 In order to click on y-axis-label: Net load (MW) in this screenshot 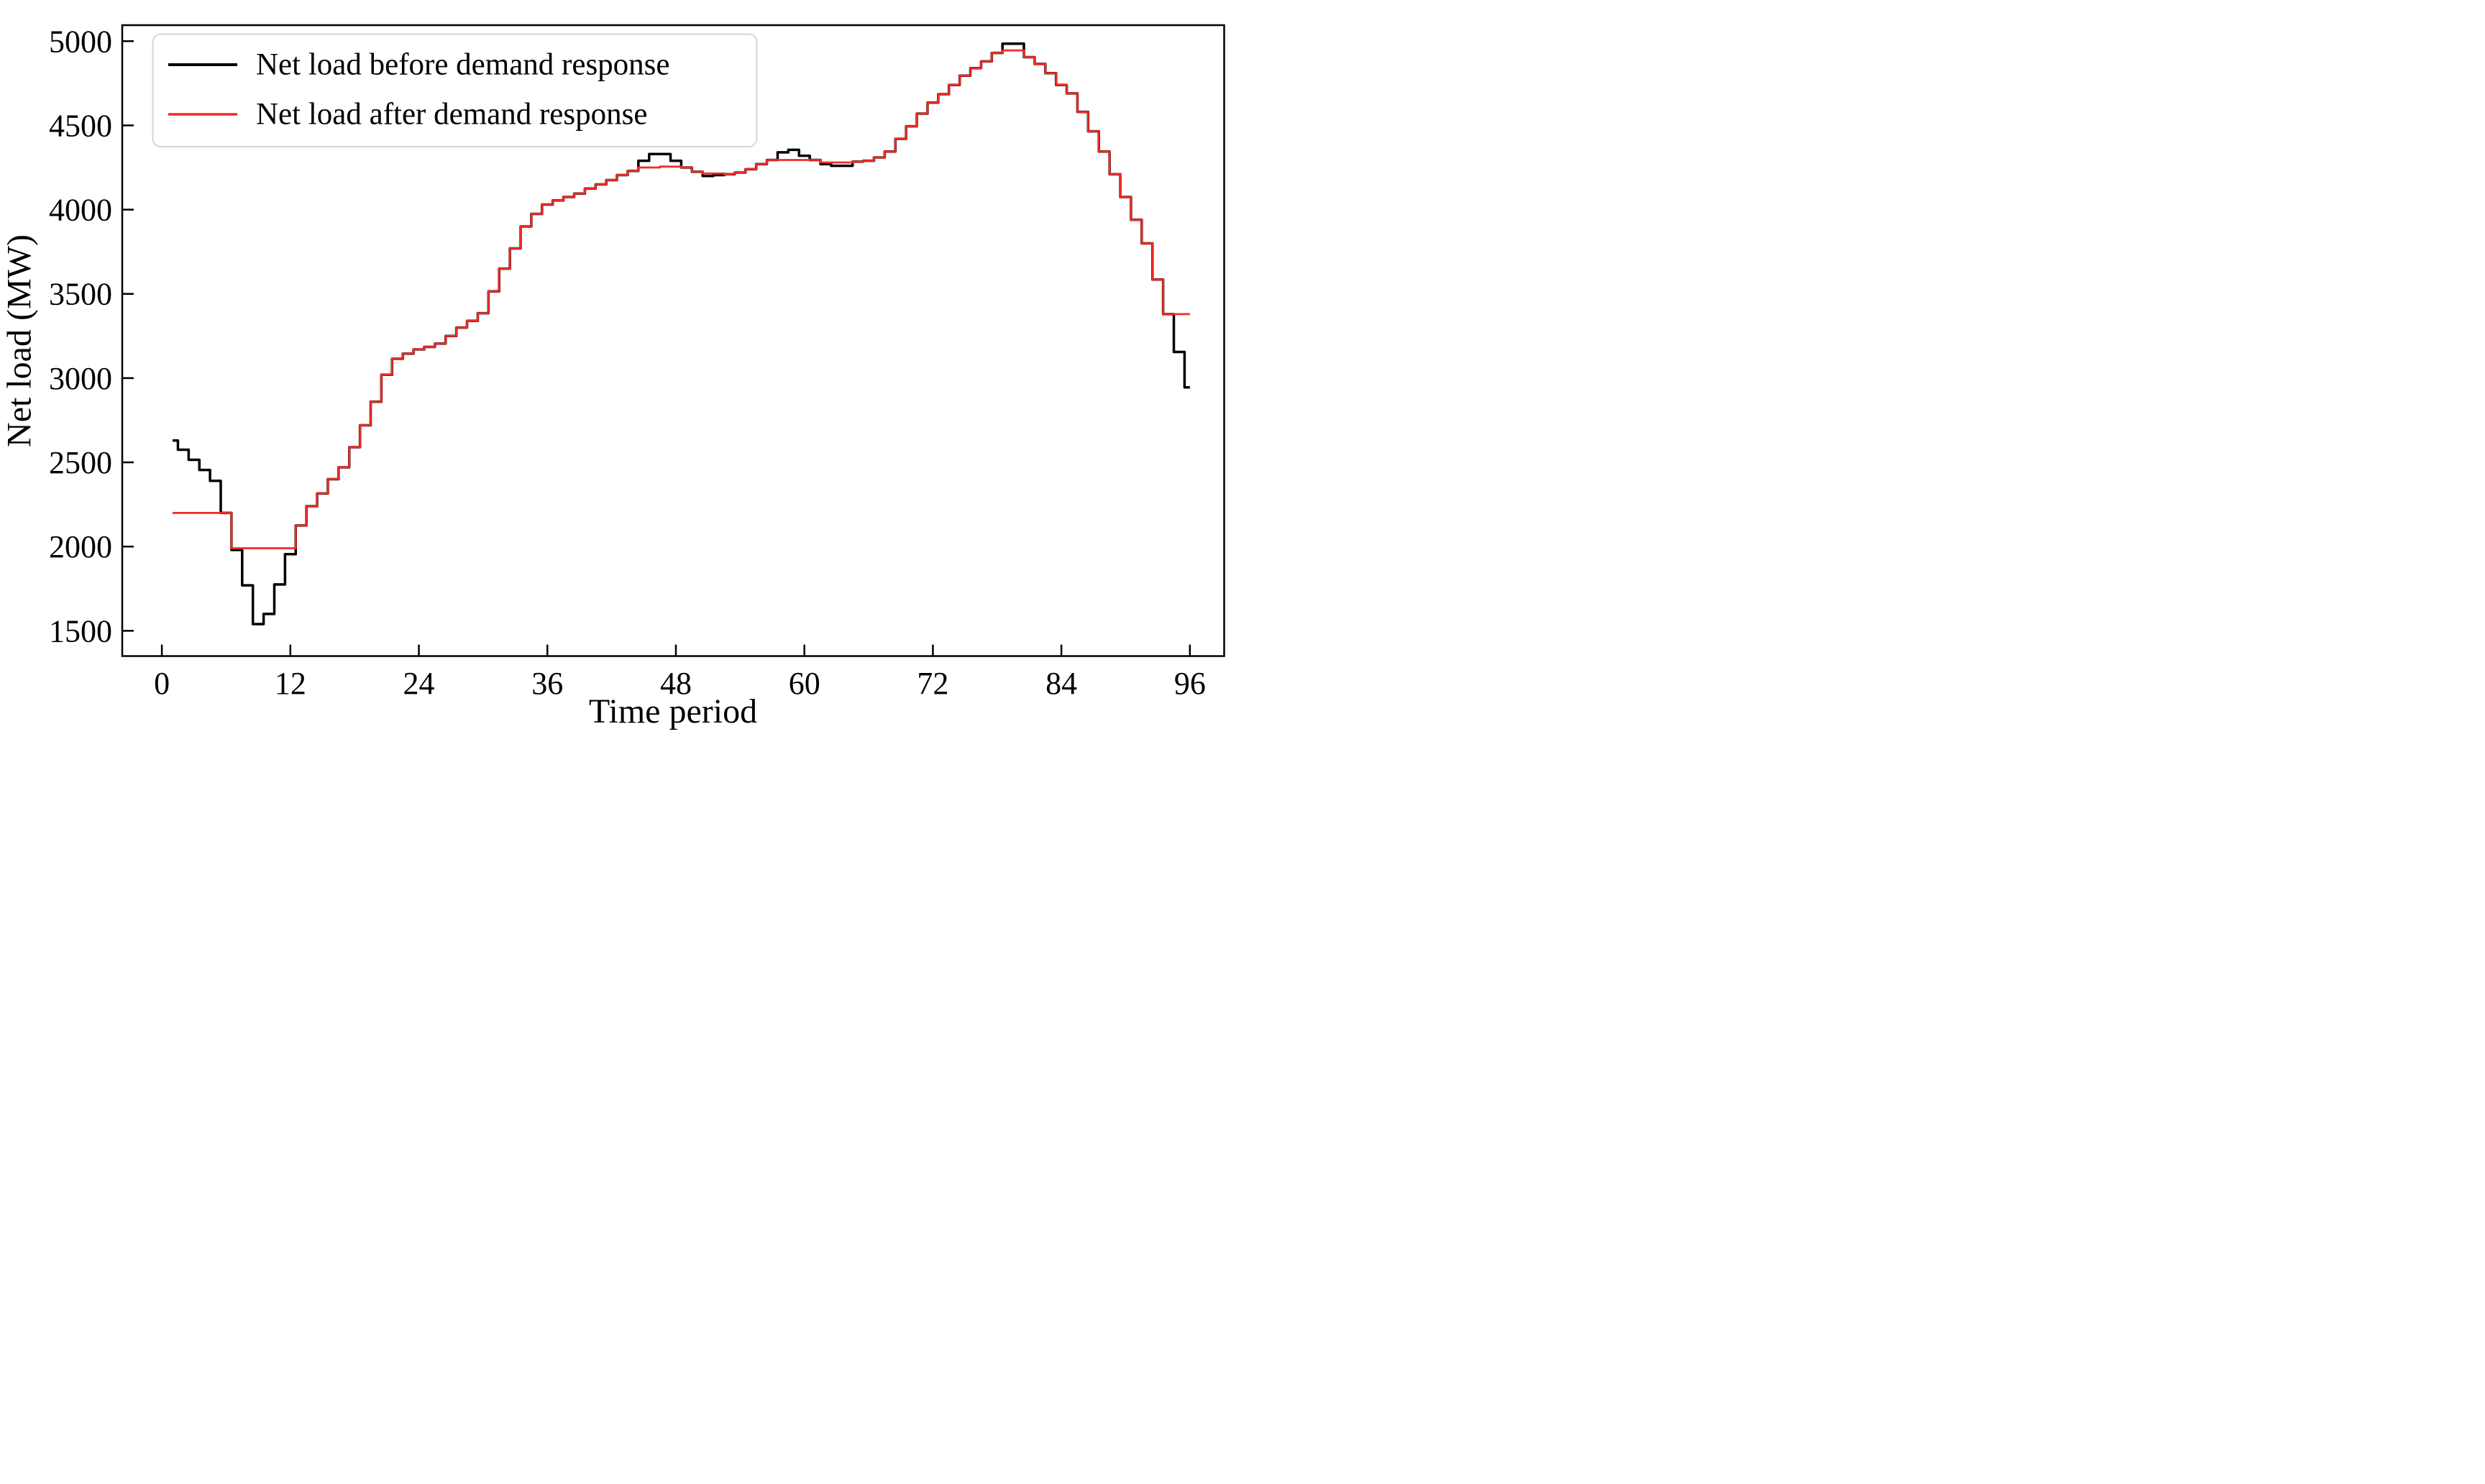, I will do `click(20, 340)`.